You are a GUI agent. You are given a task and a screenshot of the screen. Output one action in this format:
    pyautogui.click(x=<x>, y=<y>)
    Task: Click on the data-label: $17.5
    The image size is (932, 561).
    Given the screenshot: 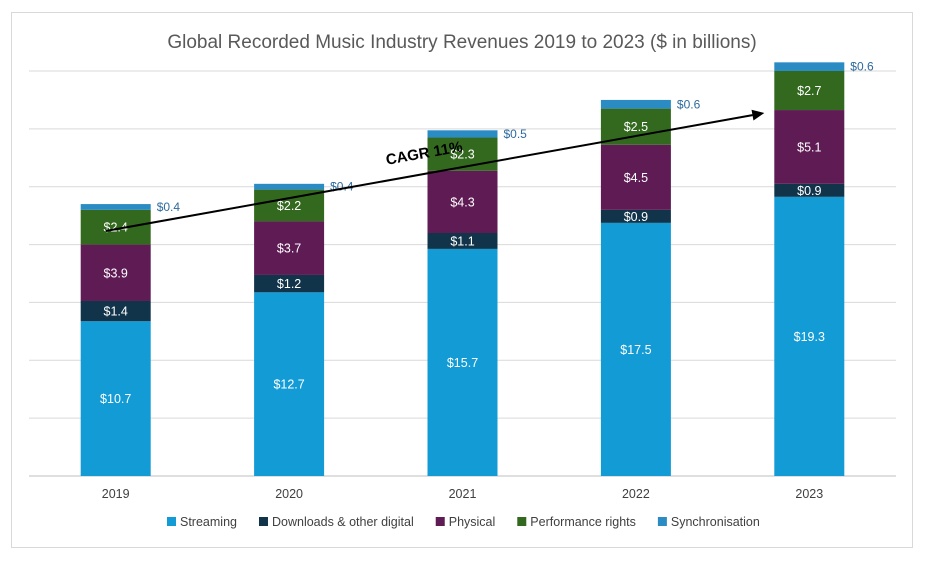 What is the action you would take?
    pyautogui.click(x=635, y=350)
    